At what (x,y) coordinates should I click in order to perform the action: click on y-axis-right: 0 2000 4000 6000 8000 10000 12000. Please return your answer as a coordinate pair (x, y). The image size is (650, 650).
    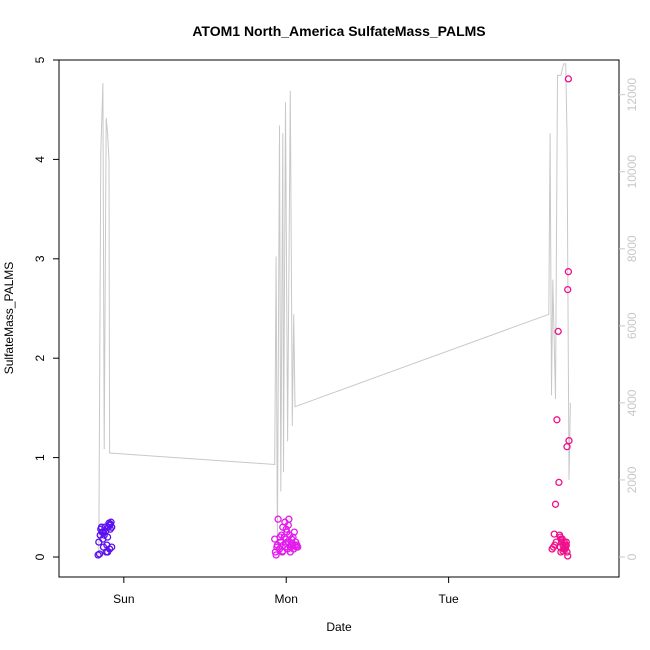
    Looking at the image, I should click on (629, 319).